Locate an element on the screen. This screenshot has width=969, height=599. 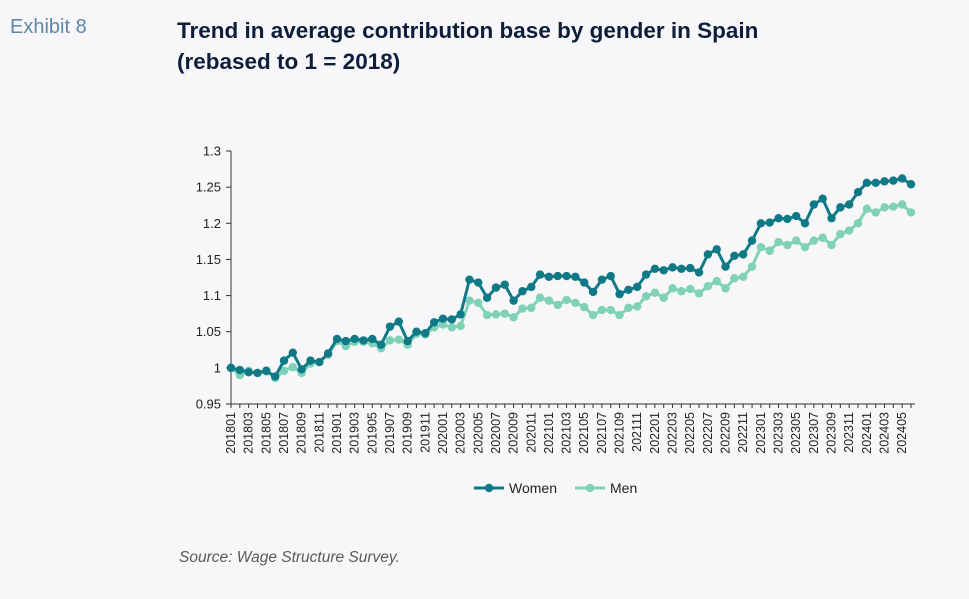
y-tick-label: 0.95 is located at coordinates (208, 404).